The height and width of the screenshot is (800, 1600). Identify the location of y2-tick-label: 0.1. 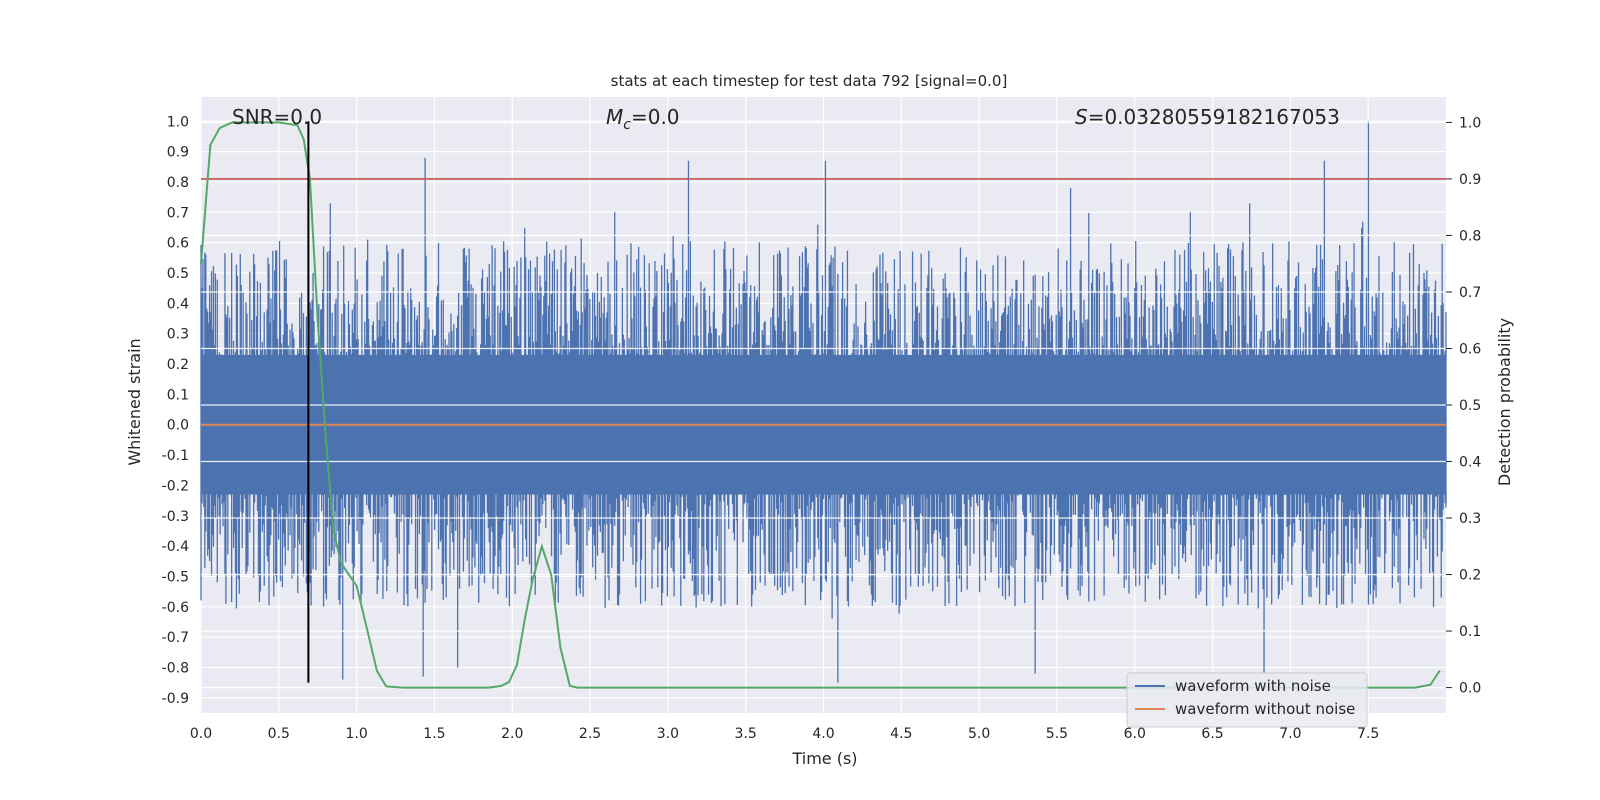
(1470, 632).